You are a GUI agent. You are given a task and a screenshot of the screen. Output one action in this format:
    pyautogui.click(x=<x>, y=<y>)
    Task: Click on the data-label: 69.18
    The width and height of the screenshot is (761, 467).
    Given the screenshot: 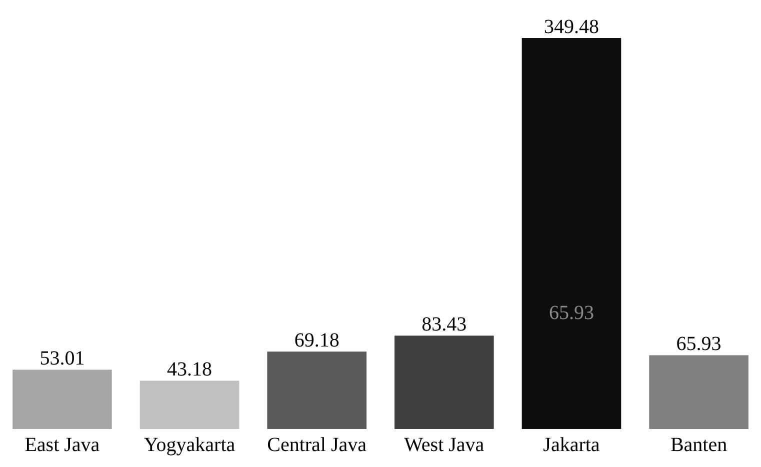 What is the action you would take?
    pyautogui.click(x=317, y=341)
    